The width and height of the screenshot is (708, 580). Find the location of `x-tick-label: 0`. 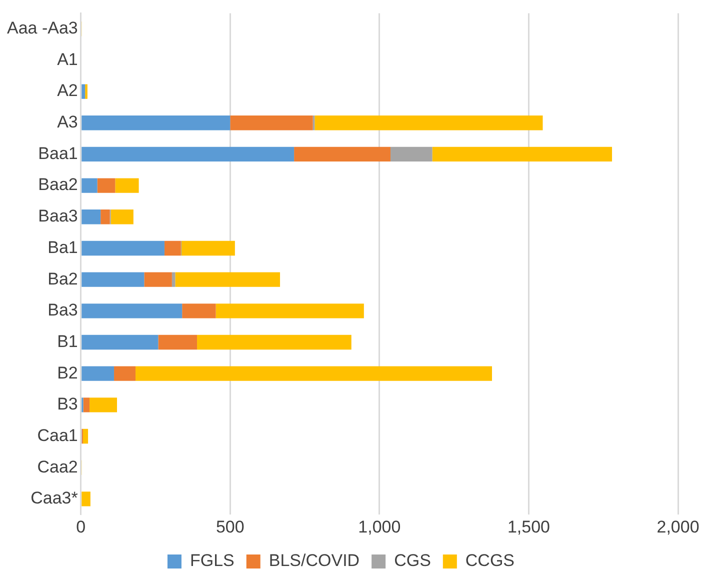

x-tick-label: 0 is located at coordinates (81, 526).